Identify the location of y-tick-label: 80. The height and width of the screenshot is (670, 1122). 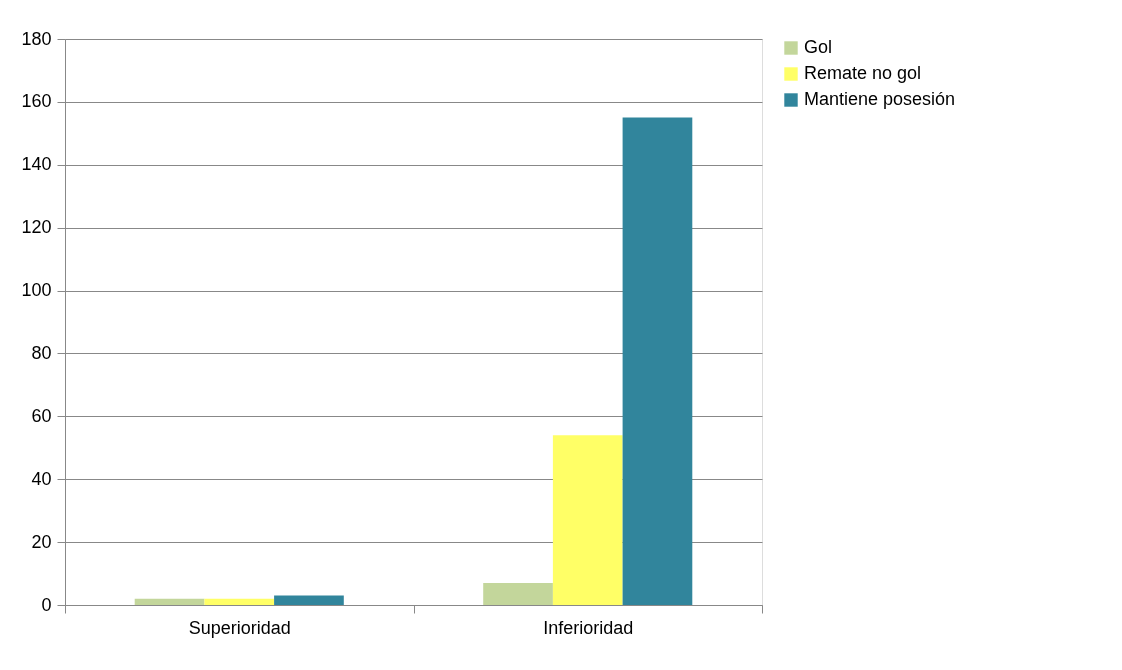
(41, 352).